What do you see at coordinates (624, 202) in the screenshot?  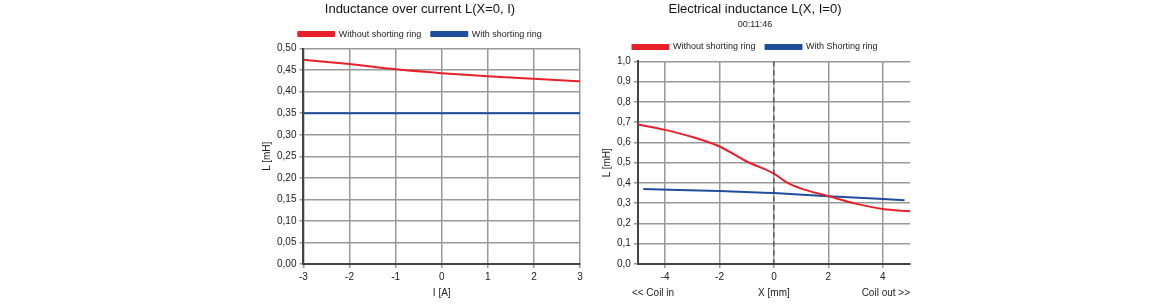 I see `y-tick-label: 0,3` at bounding box center [624, 202].